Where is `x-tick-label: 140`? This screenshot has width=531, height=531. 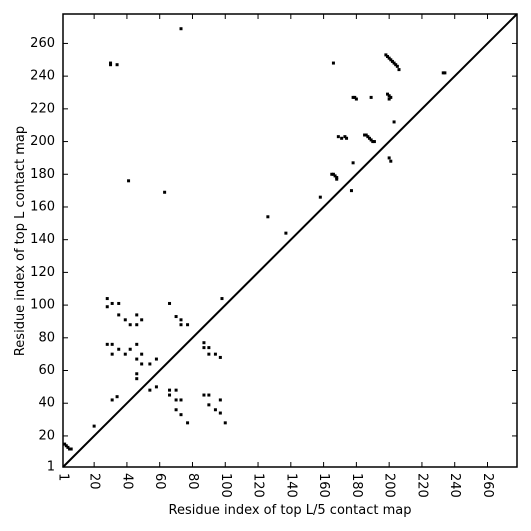
x-tick-label: 140 is located at coordinates (290, 485).